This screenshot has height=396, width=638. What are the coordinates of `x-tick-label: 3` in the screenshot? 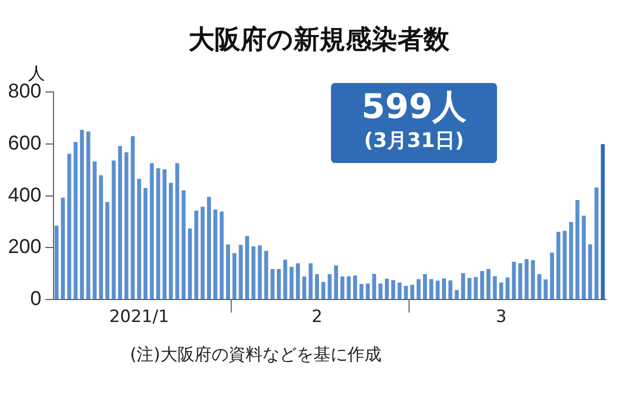 It's located at (501, 317).